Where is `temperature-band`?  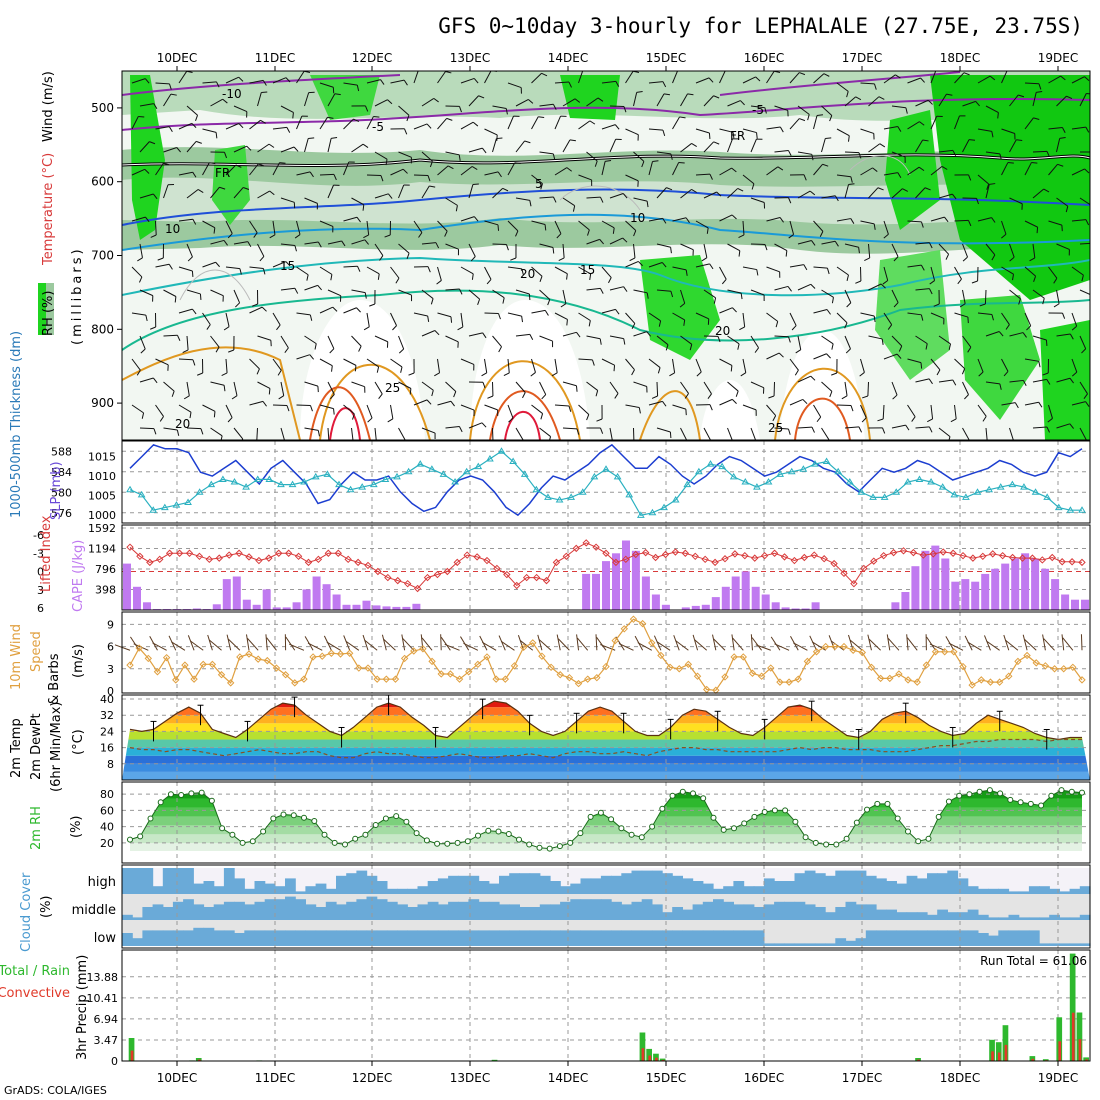 temperature-band is located at coordinates (606, 751).